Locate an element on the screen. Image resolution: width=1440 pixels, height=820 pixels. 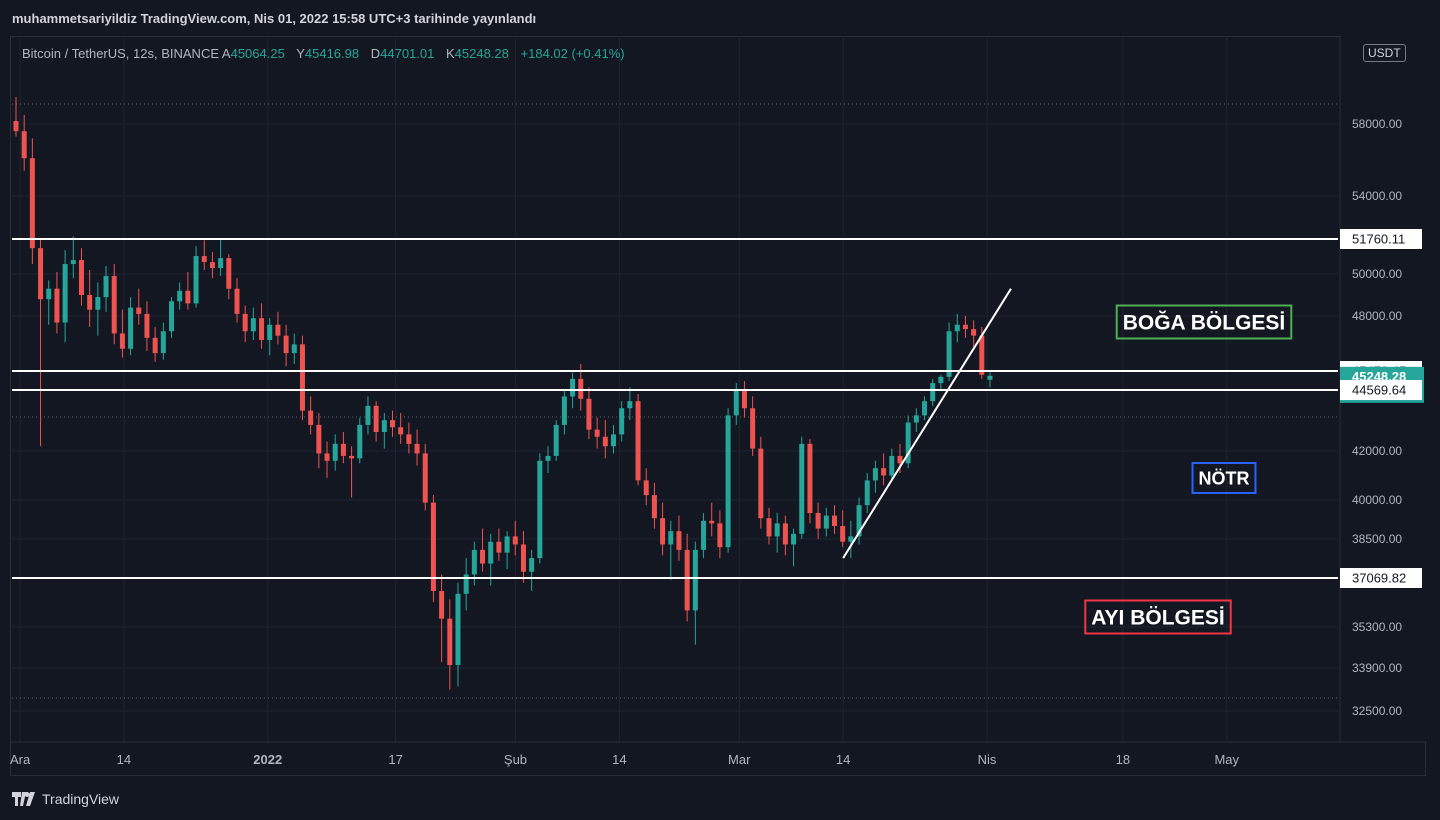
zone-label-bear: AYI BÖLGESİ is located at coordinates (1158, 617).